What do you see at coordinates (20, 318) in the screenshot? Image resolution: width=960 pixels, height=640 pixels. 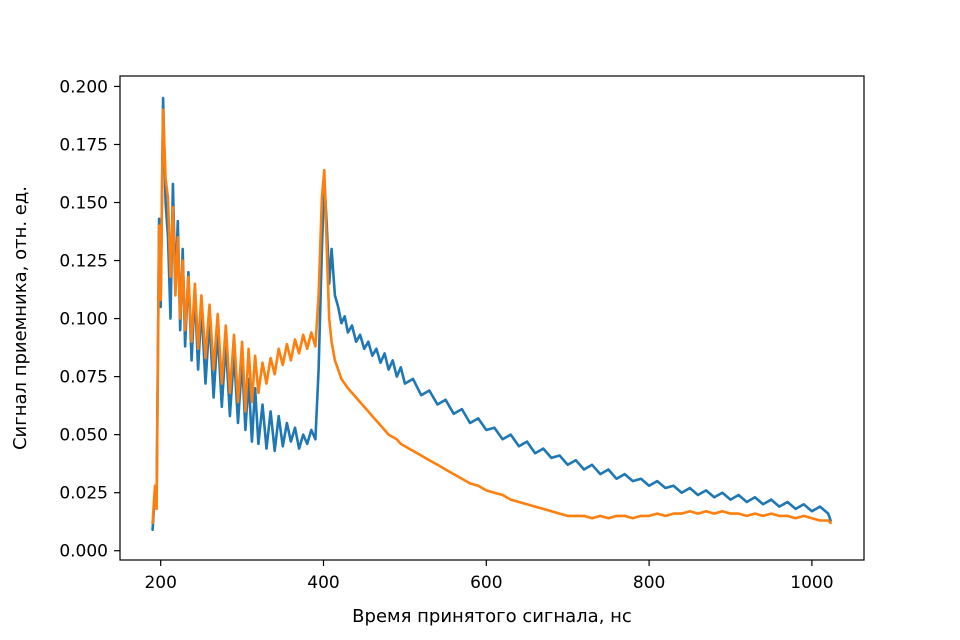 I see `y-axis-label: Сигнал приемника, отн. ед.` at bounding box center [20, 318].